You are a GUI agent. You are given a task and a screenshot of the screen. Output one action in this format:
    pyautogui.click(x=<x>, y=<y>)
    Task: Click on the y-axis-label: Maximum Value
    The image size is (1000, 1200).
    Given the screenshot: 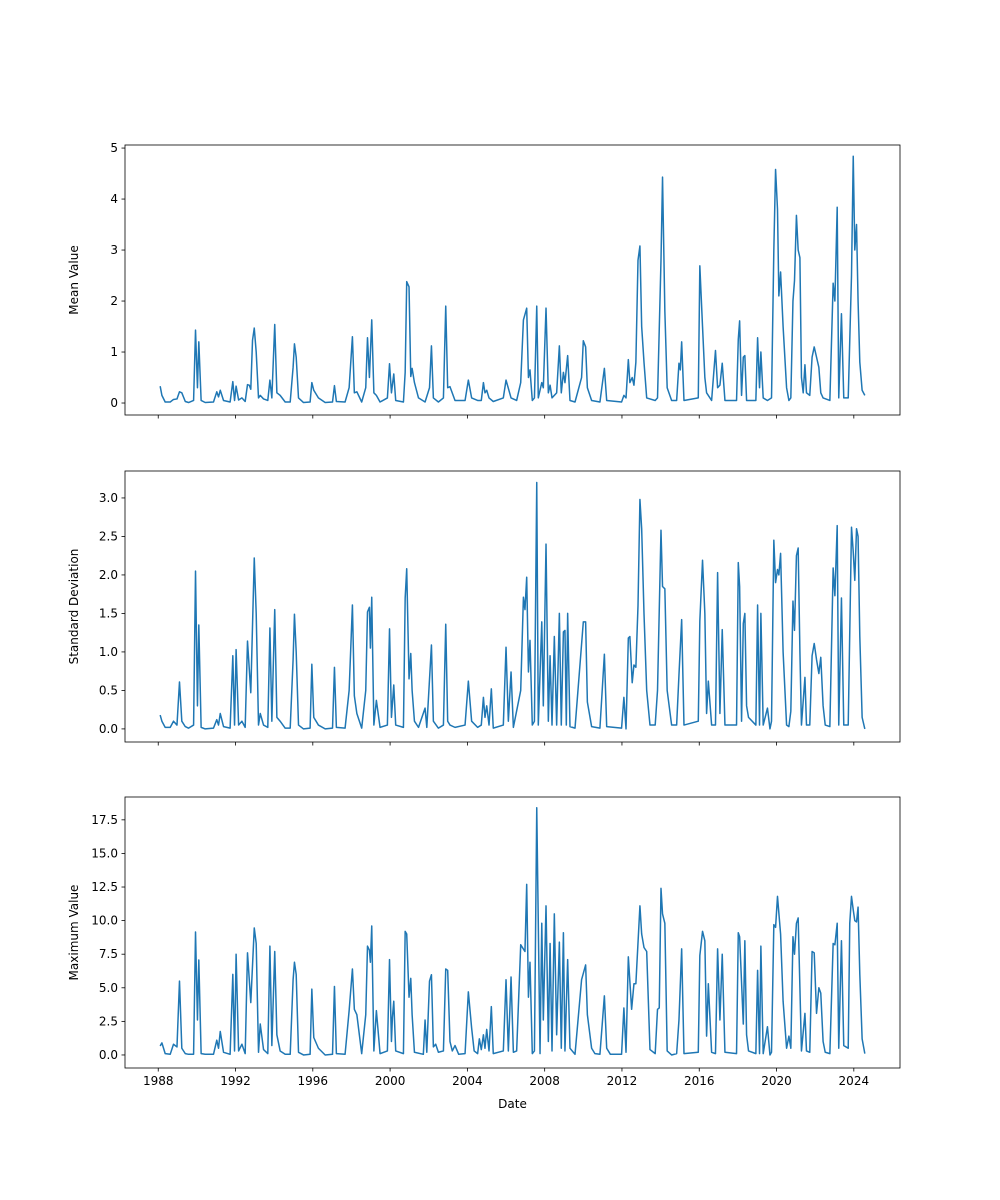 What is the action you would take?
    pyautogui.click(x=74, y=933)
    